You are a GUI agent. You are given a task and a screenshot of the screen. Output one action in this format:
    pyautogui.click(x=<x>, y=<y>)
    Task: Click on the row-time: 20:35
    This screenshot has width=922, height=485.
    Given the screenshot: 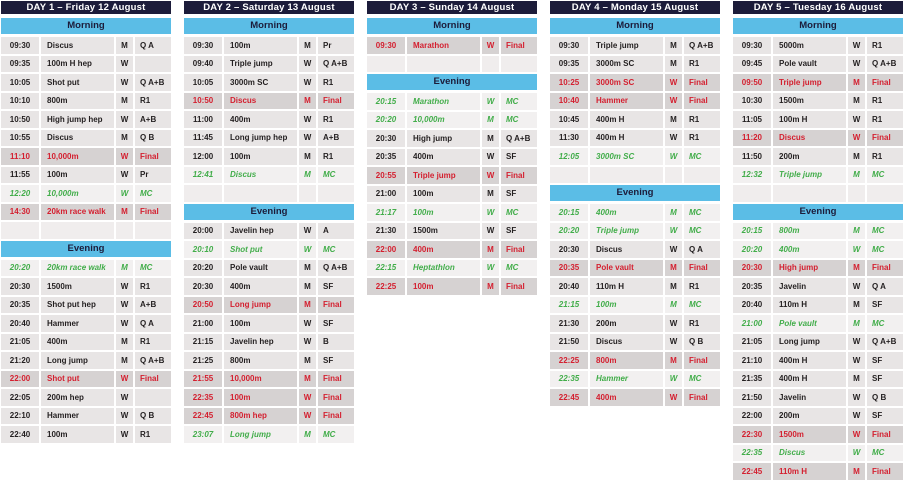 What is the action you would take?
    pyautogui.click(x=386, y=156)
    